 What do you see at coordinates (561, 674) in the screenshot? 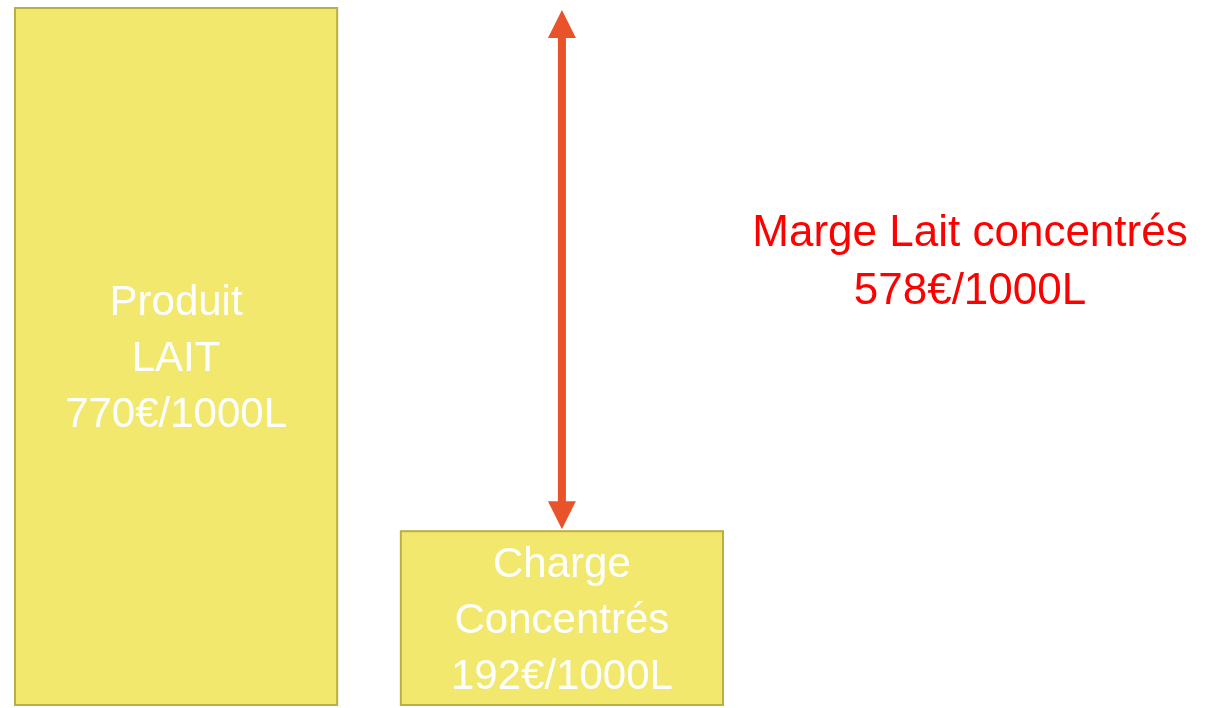
I see `data-label: 192€/1000L` at bounding box center [561, 674].